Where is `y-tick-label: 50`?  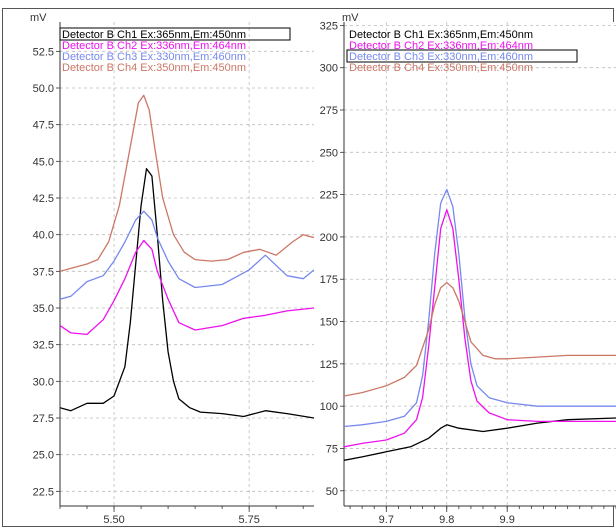 y-tick-label: 50 is located at coordinates (332, 492).